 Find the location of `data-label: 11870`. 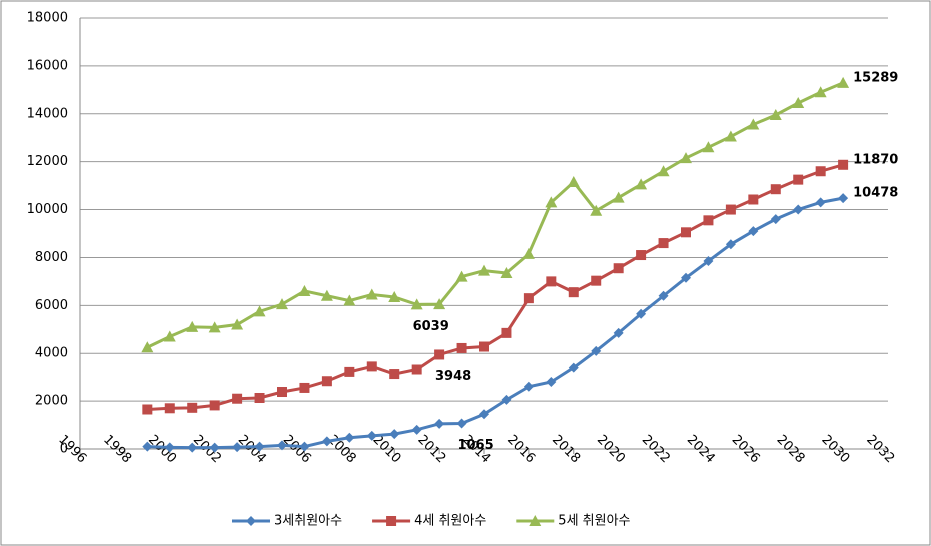

data-label: 11870 is located at coordinates (875, 159).